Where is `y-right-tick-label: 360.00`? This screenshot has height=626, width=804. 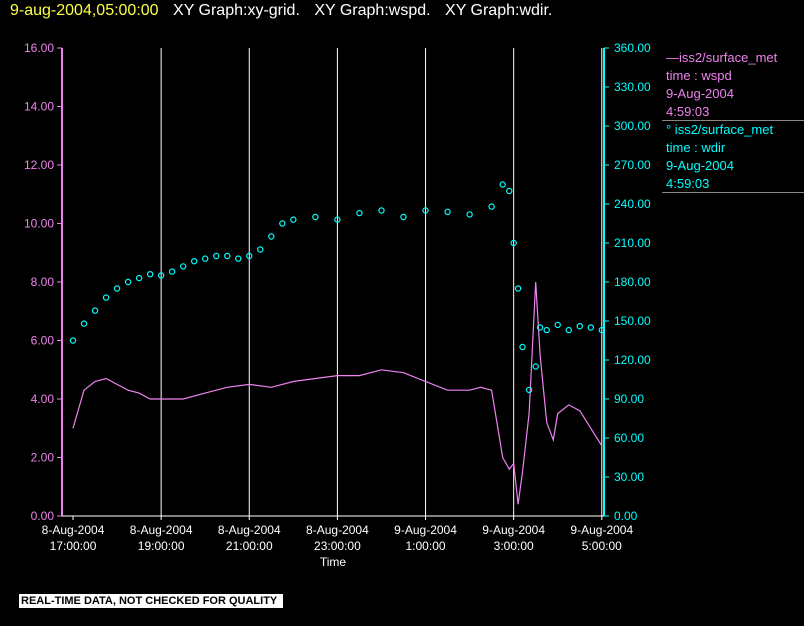 y-right-tick-label: 360.00 is located at coordinates (632, 48).